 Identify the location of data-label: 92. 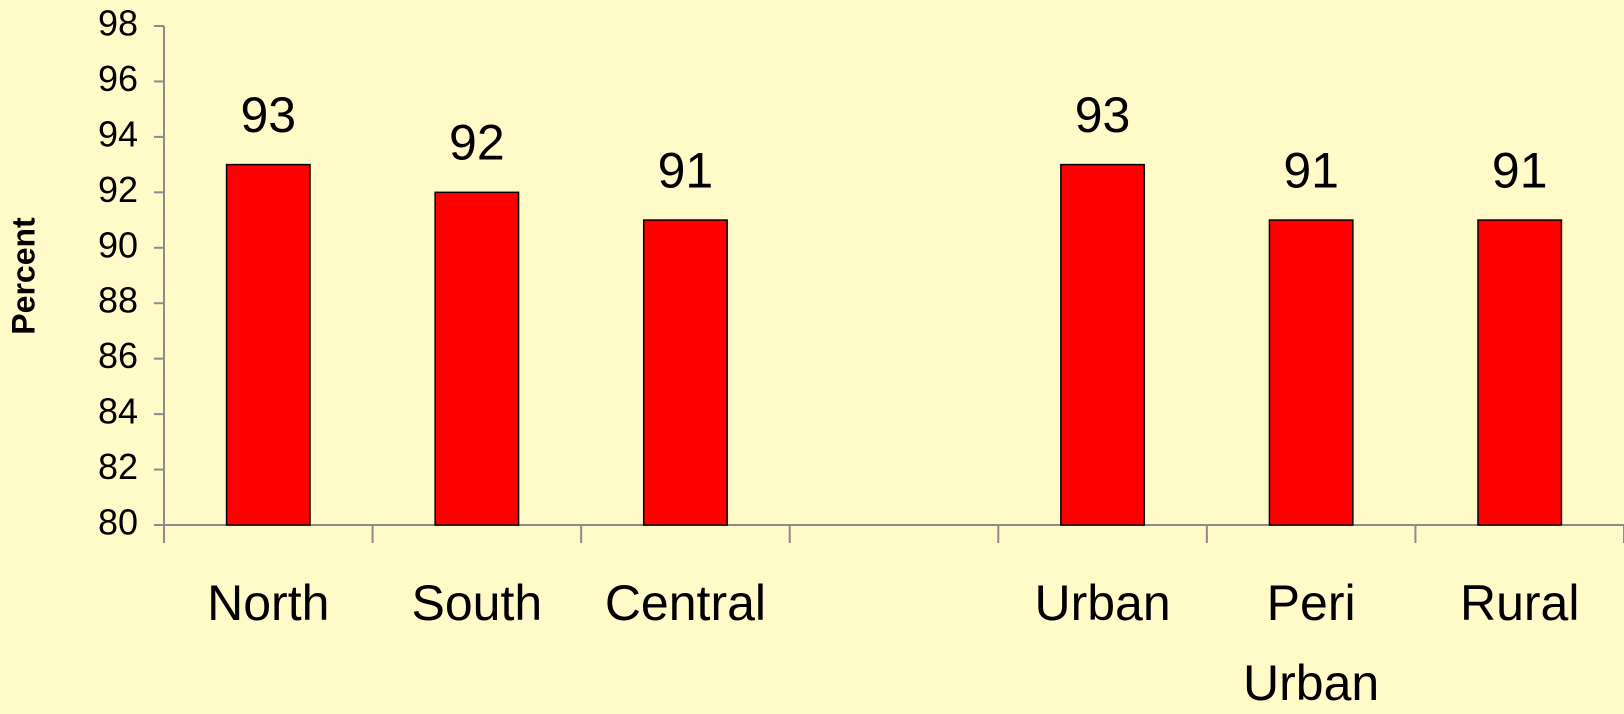
(477, 143).